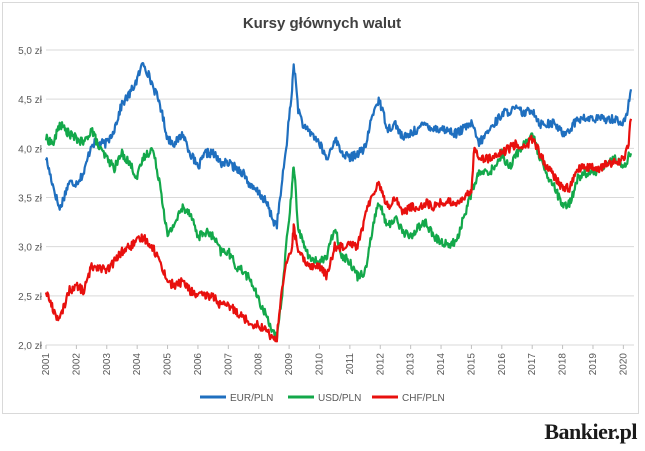 This screenshot has height=451, width=645. Describe the element at coordinates (380, 364) in the screenshot. I see `x-tick-label: 2012` at that location.